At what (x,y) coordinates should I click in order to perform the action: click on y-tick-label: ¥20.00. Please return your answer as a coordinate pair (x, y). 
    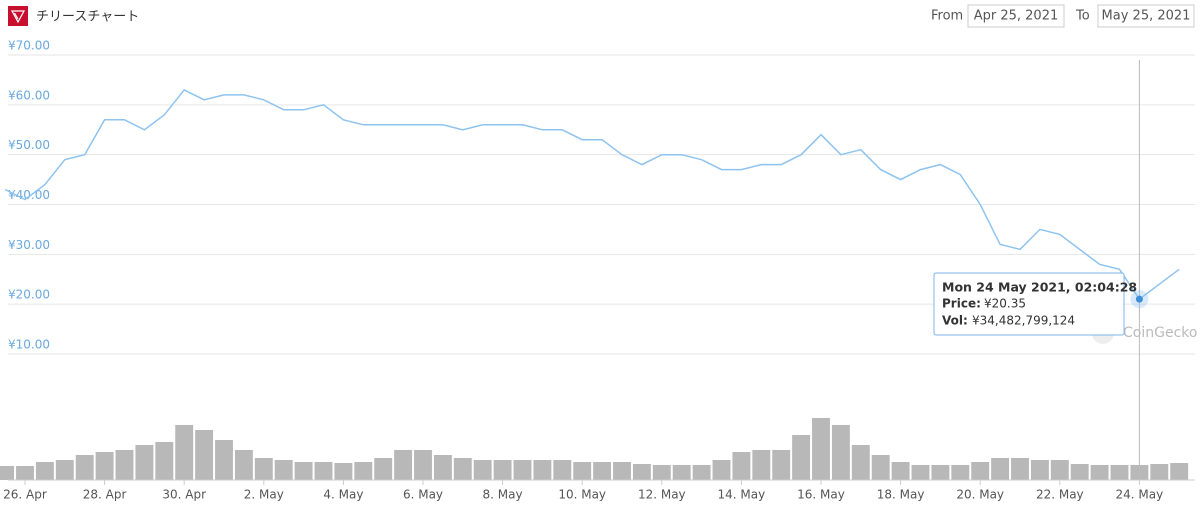
    Looking at the image, I should click on (29, 295).